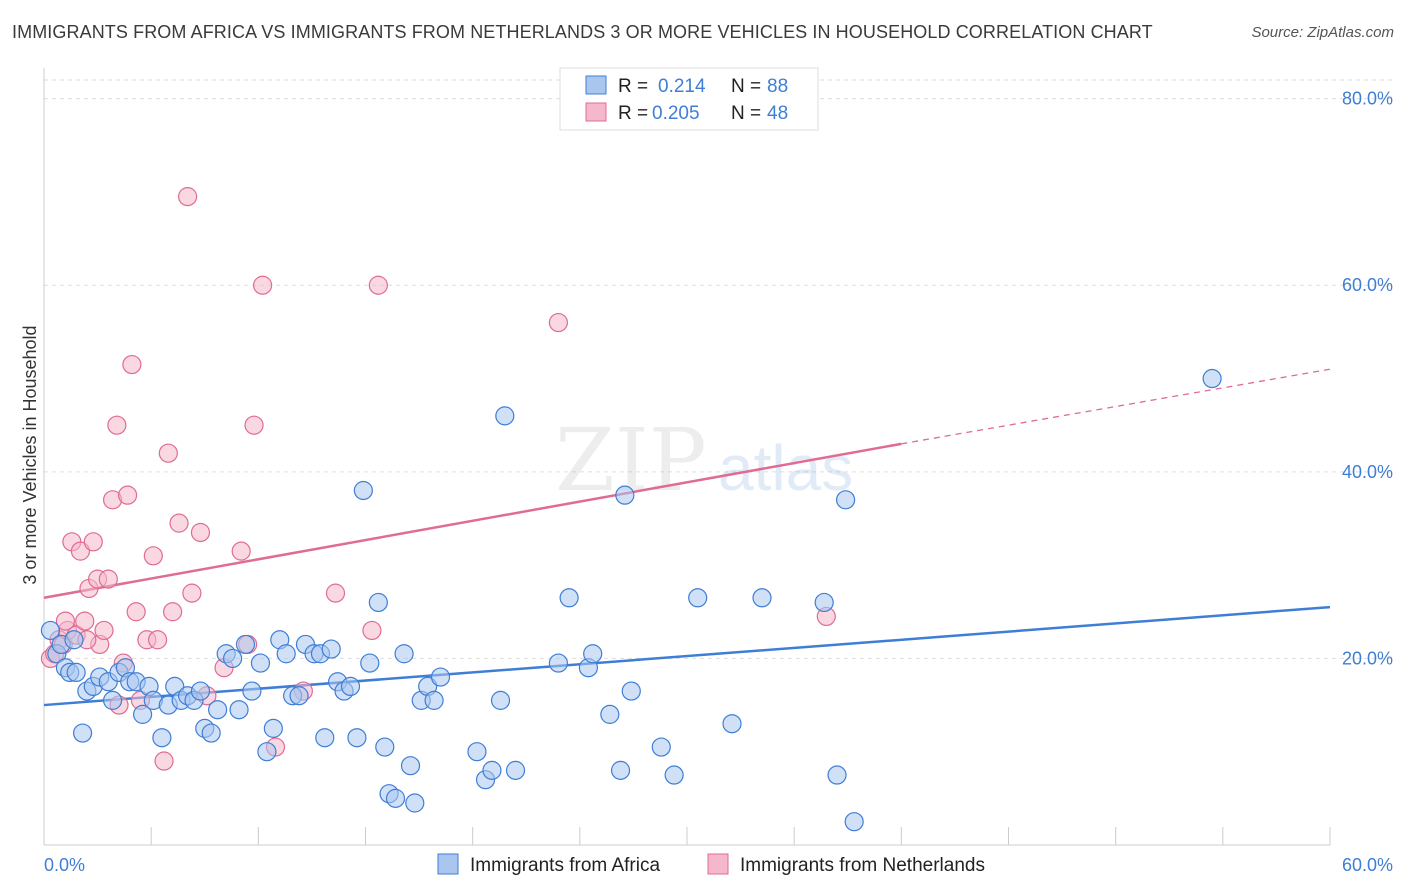  I want to click on y-tick-label: 40.0%, so click(1367, 472).